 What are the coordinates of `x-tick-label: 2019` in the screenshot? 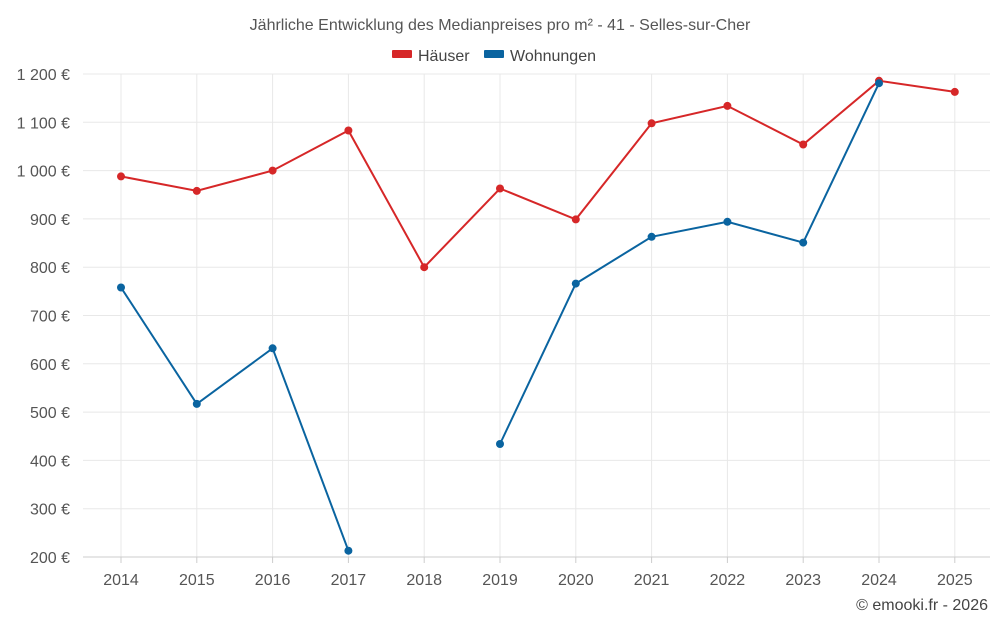 It's located at (500, 580).